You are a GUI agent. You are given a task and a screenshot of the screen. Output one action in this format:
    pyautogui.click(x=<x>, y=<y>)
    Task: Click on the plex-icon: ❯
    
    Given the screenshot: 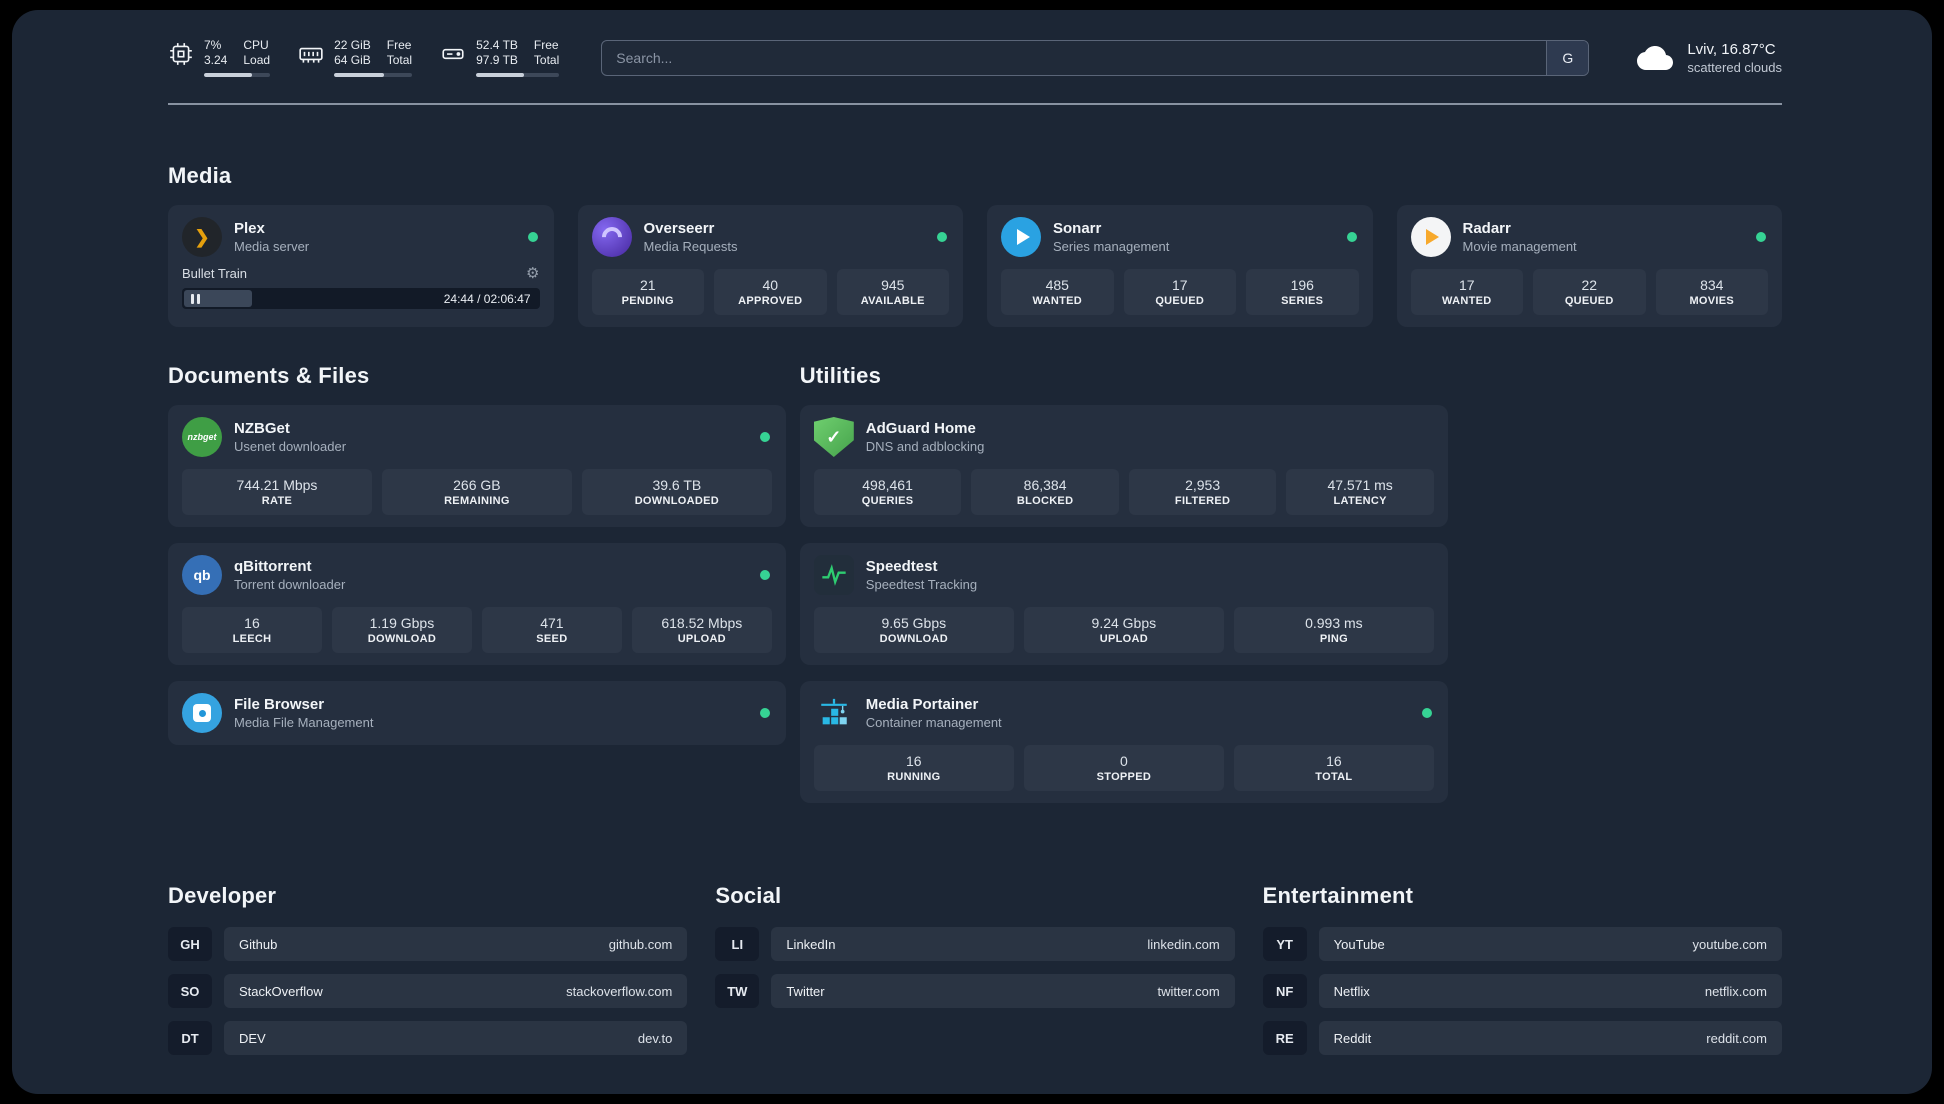 What is the action you would take?
    pyautogui.click(x=202, y=237)
    